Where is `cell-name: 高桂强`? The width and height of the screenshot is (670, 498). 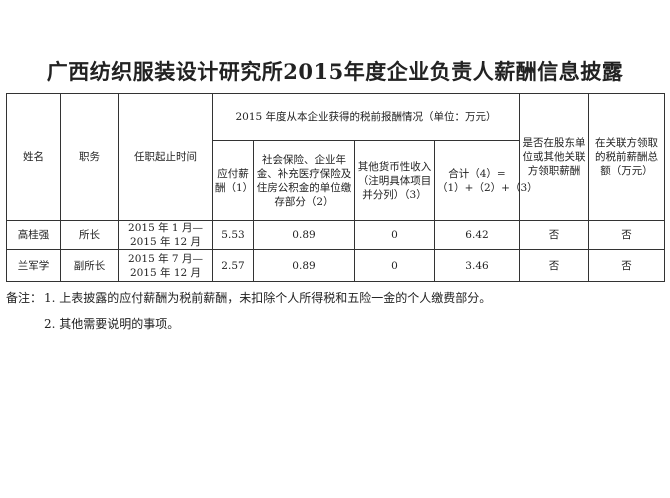
cell-name: 高桂强 is located at coordinates (33, 235).